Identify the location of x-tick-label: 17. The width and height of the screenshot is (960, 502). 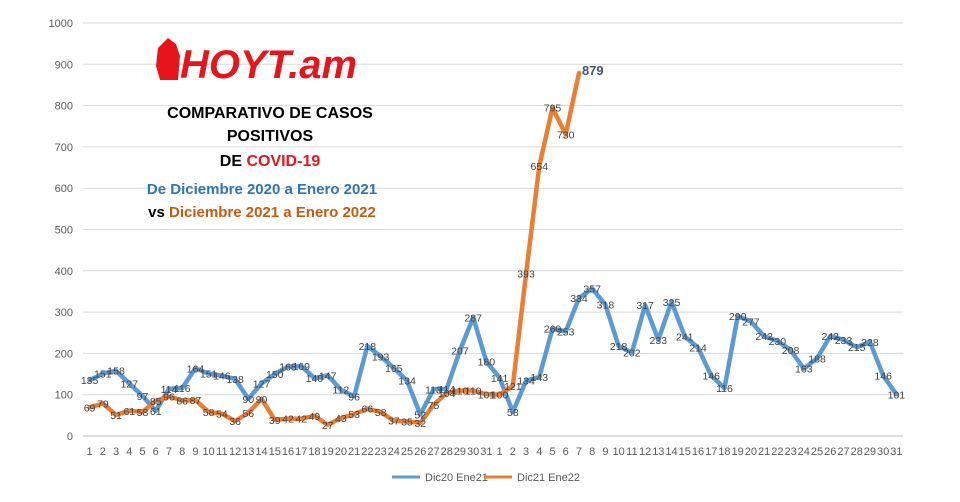
(301, 452).